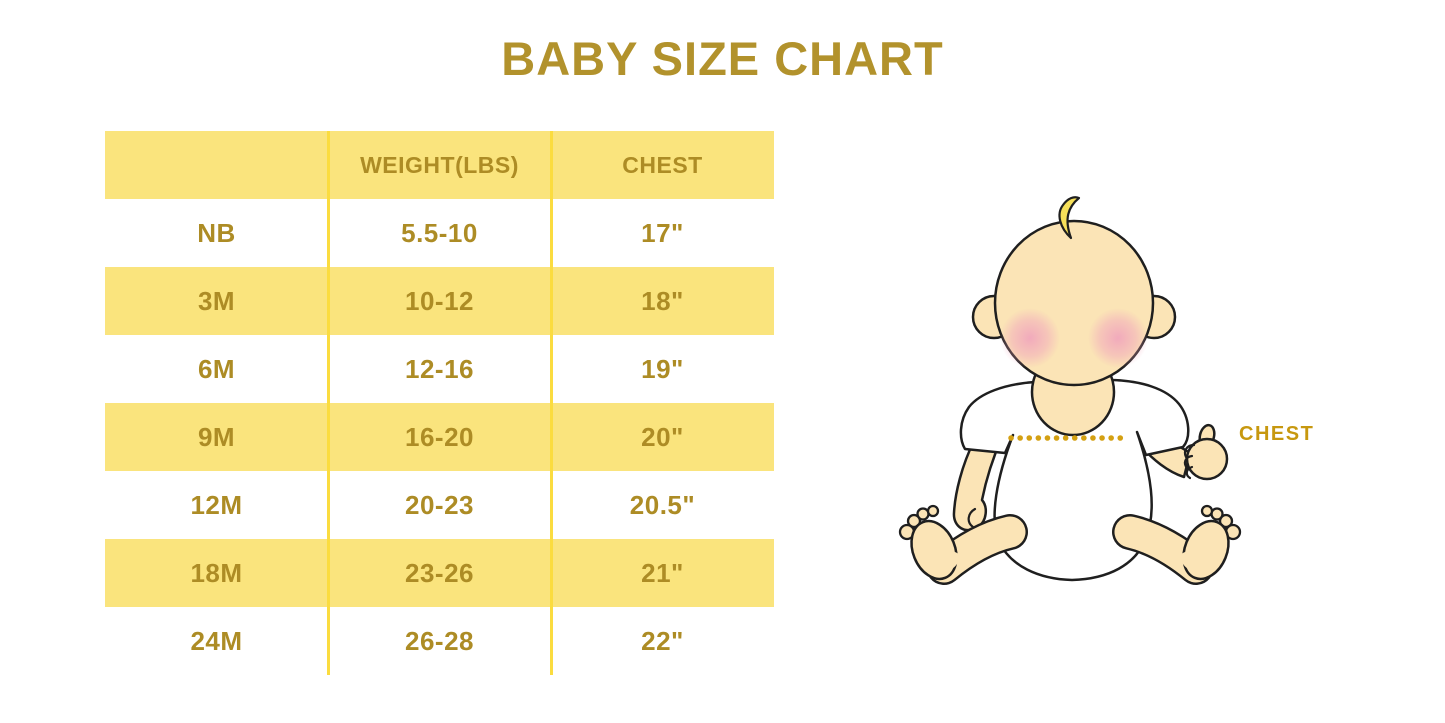  I want to click on baby-hair-curl, so click(1069, 218).